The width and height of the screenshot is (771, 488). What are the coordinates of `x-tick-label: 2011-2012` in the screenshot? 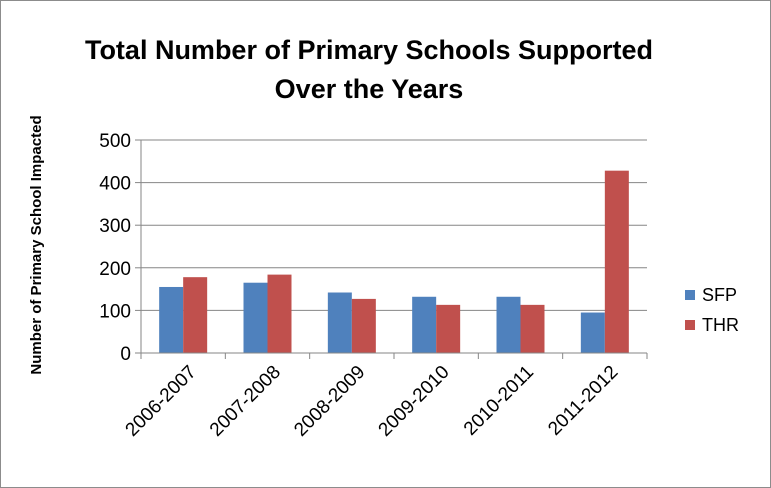 It's located at (583, 401).